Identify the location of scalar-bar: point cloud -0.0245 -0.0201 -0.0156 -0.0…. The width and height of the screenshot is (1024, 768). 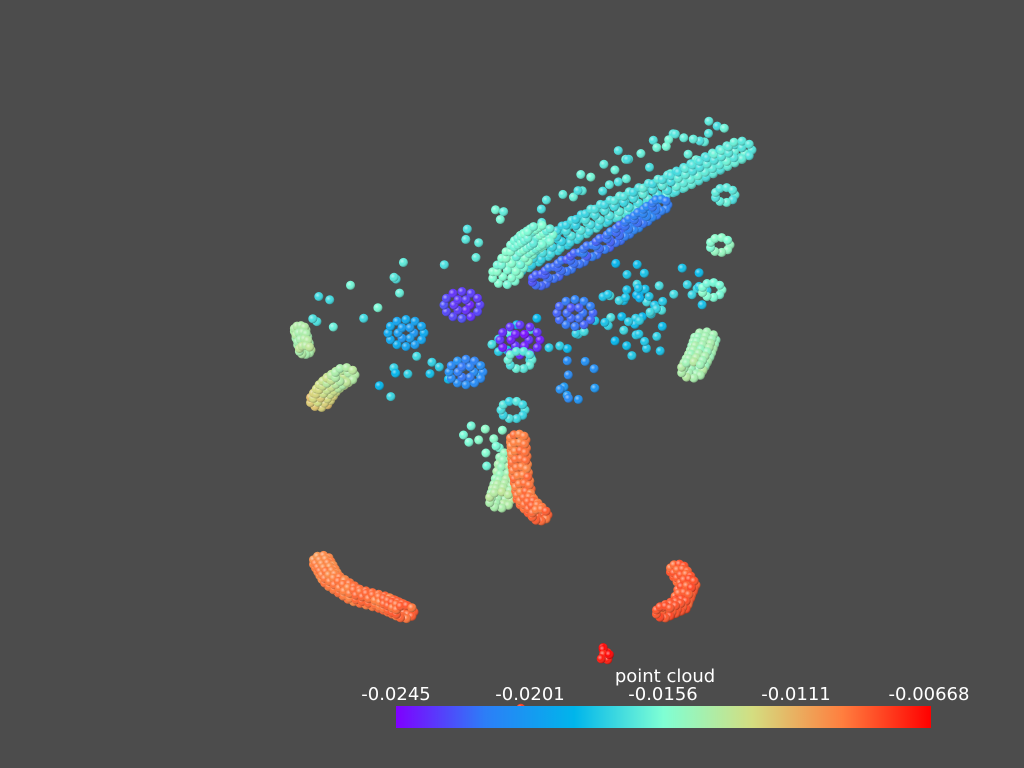
(670, 701).